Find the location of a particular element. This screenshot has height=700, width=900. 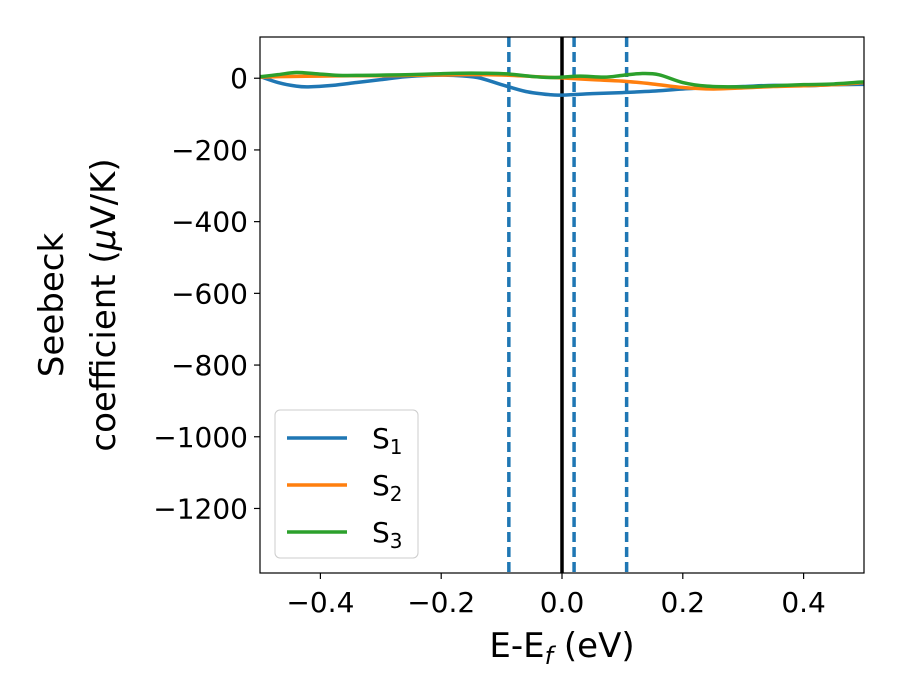

x-axis-label: E-Ef (eV) is located at coordinates (561, 648).